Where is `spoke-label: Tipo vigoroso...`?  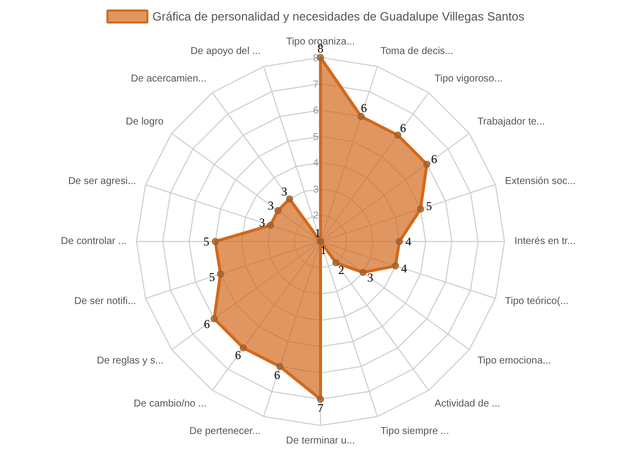
spoke-label: Tipo vigoroso... is located at coordinates (468, 79).